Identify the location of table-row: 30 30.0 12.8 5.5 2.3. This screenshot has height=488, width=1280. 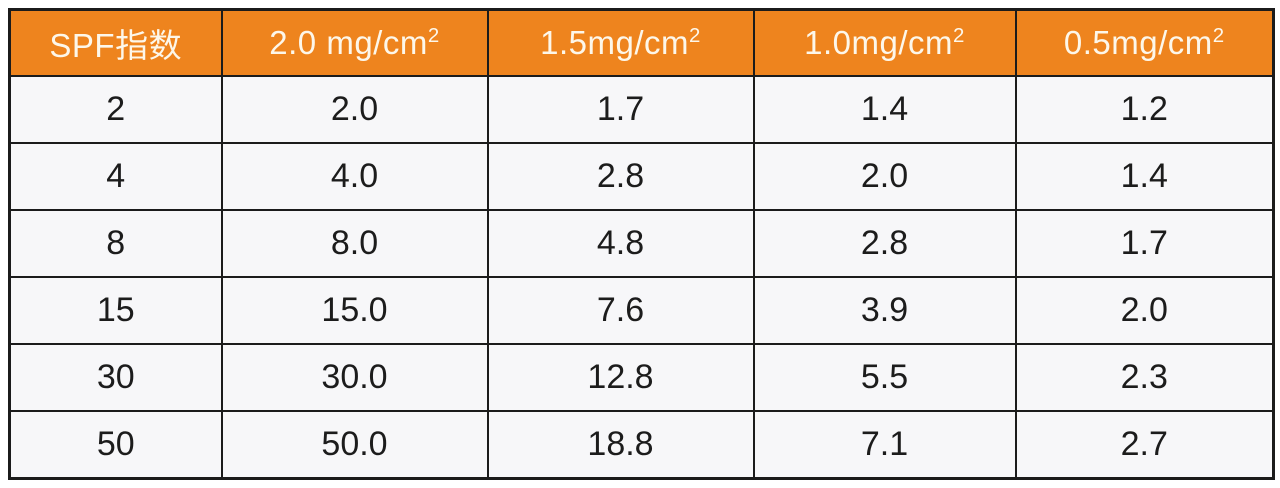
(641, 377).